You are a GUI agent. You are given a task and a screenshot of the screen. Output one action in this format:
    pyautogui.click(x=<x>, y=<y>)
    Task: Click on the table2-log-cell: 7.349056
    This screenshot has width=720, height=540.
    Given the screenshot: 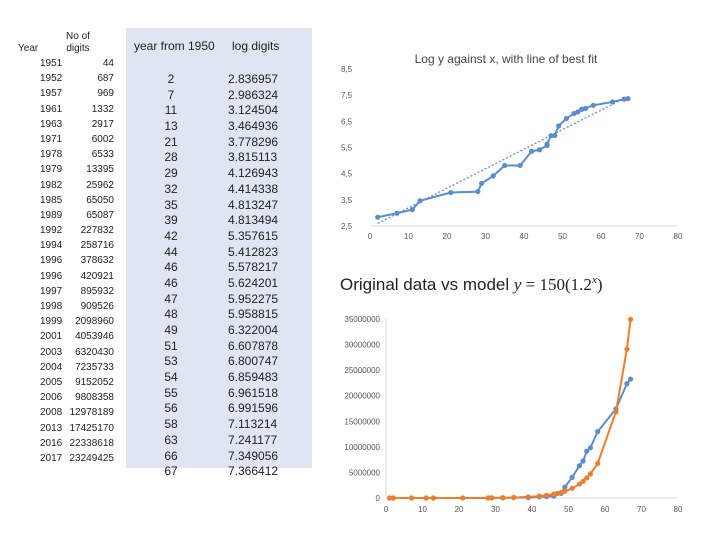 What is the action you would take?
    pyautogui.click(x=253, y=455)
    